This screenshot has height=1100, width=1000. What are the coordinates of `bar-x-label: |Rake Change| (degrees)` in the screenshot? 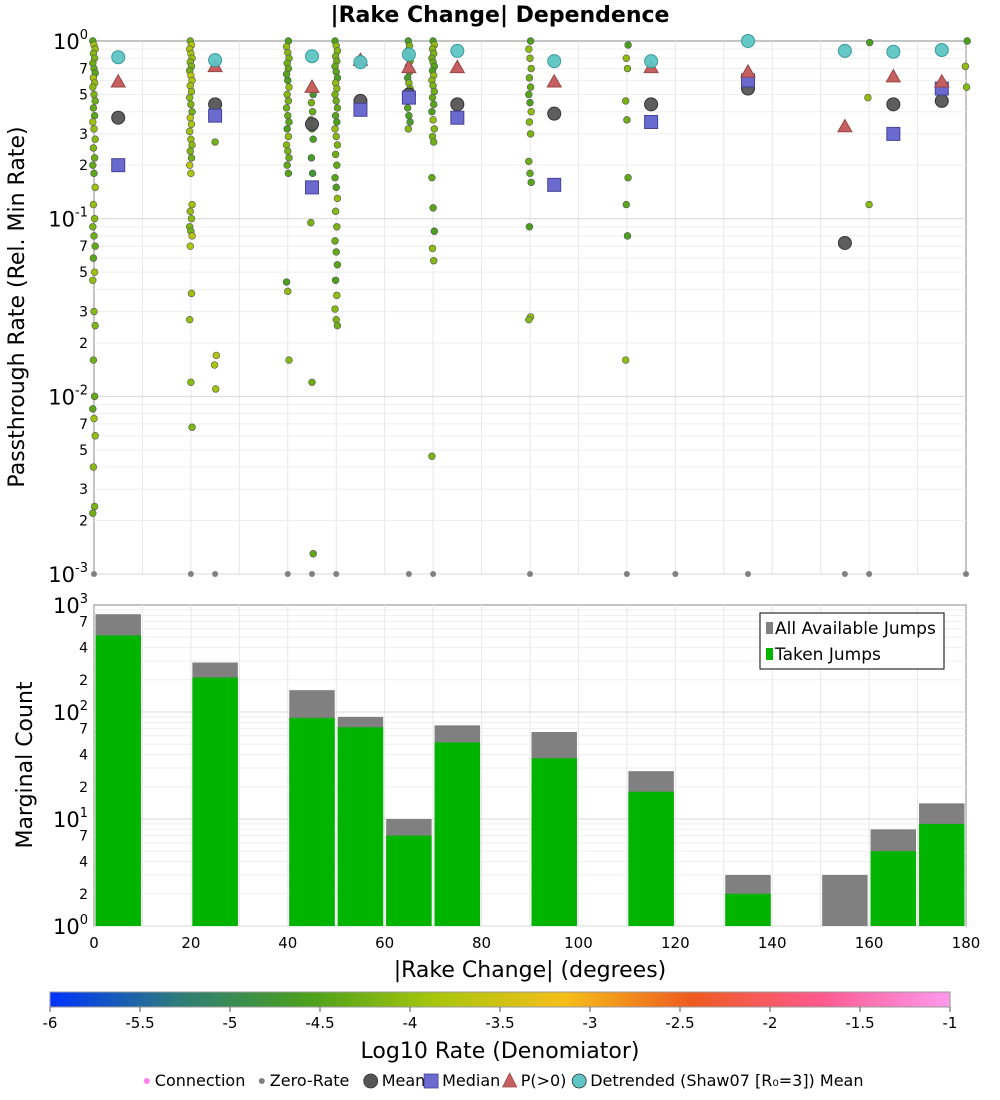 It's located at (530, 970).